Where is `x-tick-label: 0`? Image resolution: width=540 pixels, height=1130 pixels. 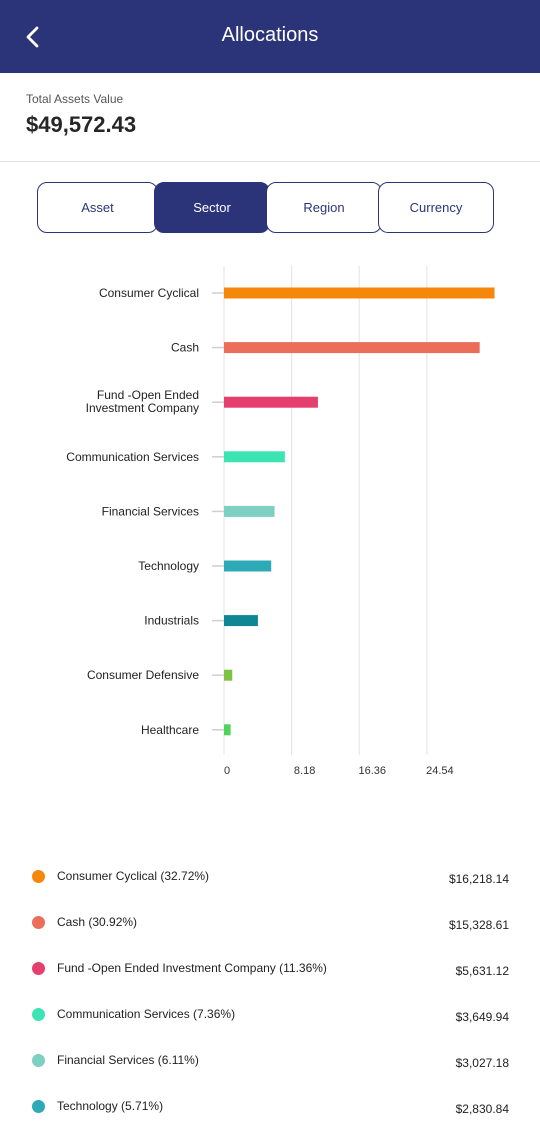 x-tick-label: 0 is located at coordinates (227, 771).